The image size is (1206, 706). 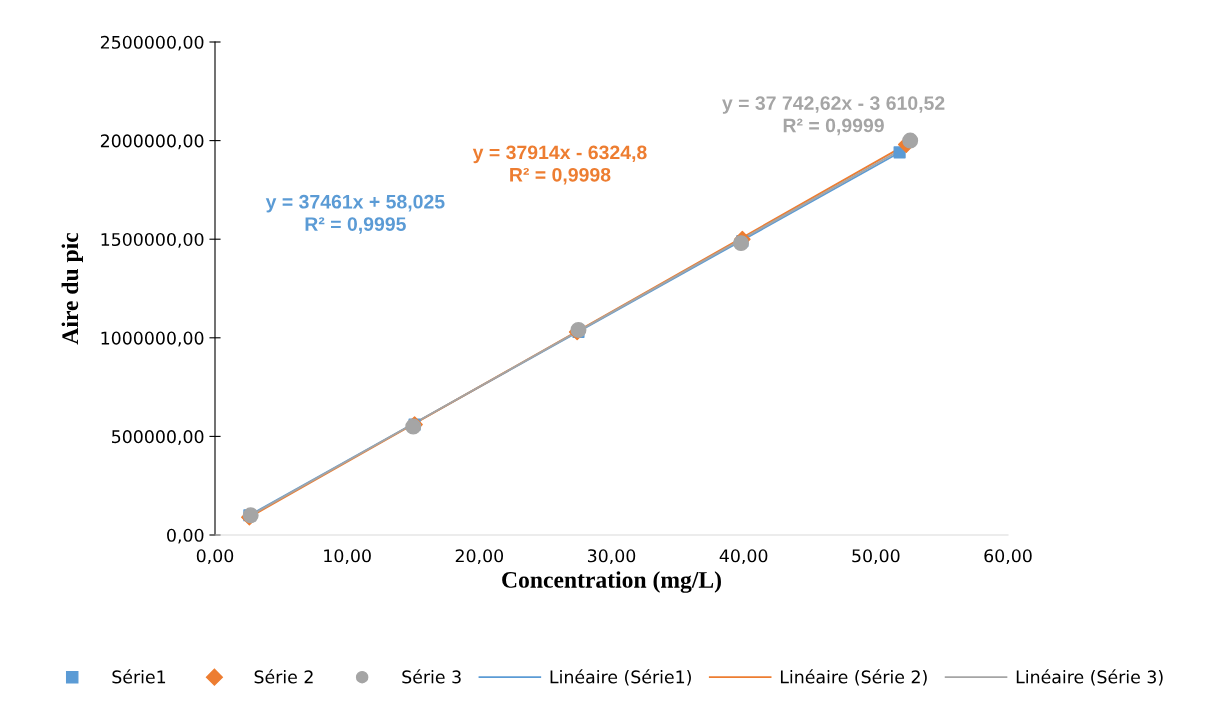 What do you see at coordinates (479, 557) in the screenshot?
I see `x-tick-label: 20,00` at bounding box center [479, 557].